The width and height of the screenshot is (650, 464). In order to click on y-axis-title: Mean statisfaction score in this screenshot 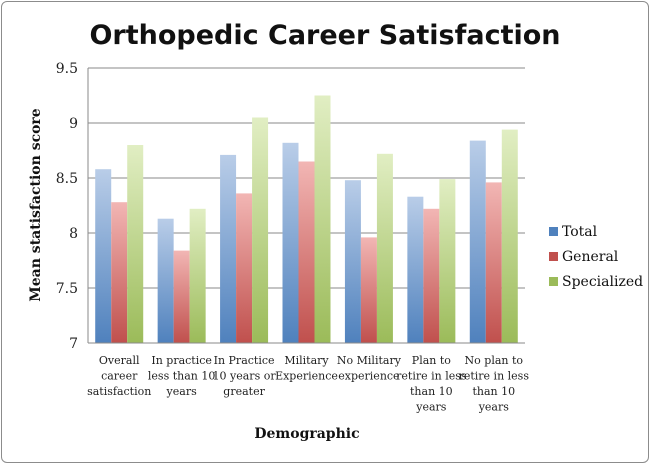, I will do `click(36, 205)`.